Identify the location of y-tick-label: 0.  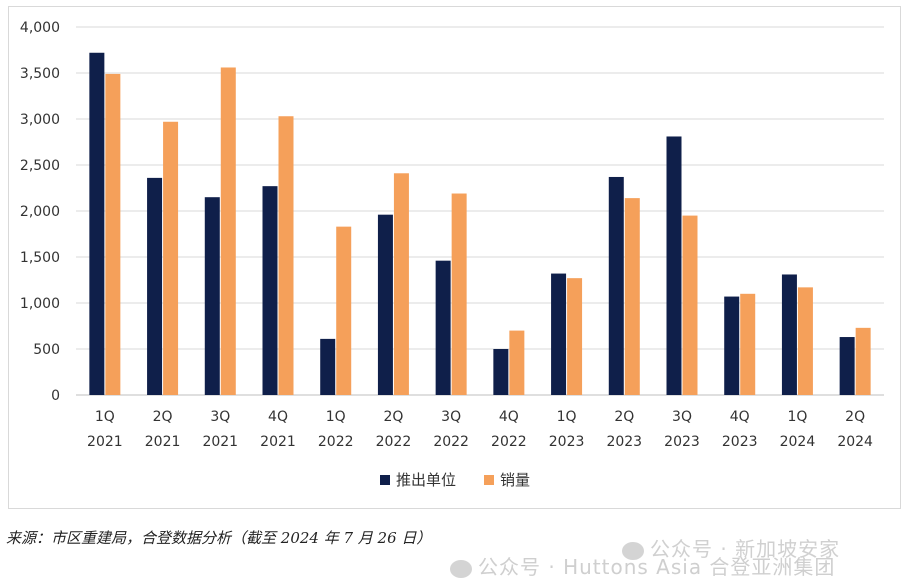
(55, 396).